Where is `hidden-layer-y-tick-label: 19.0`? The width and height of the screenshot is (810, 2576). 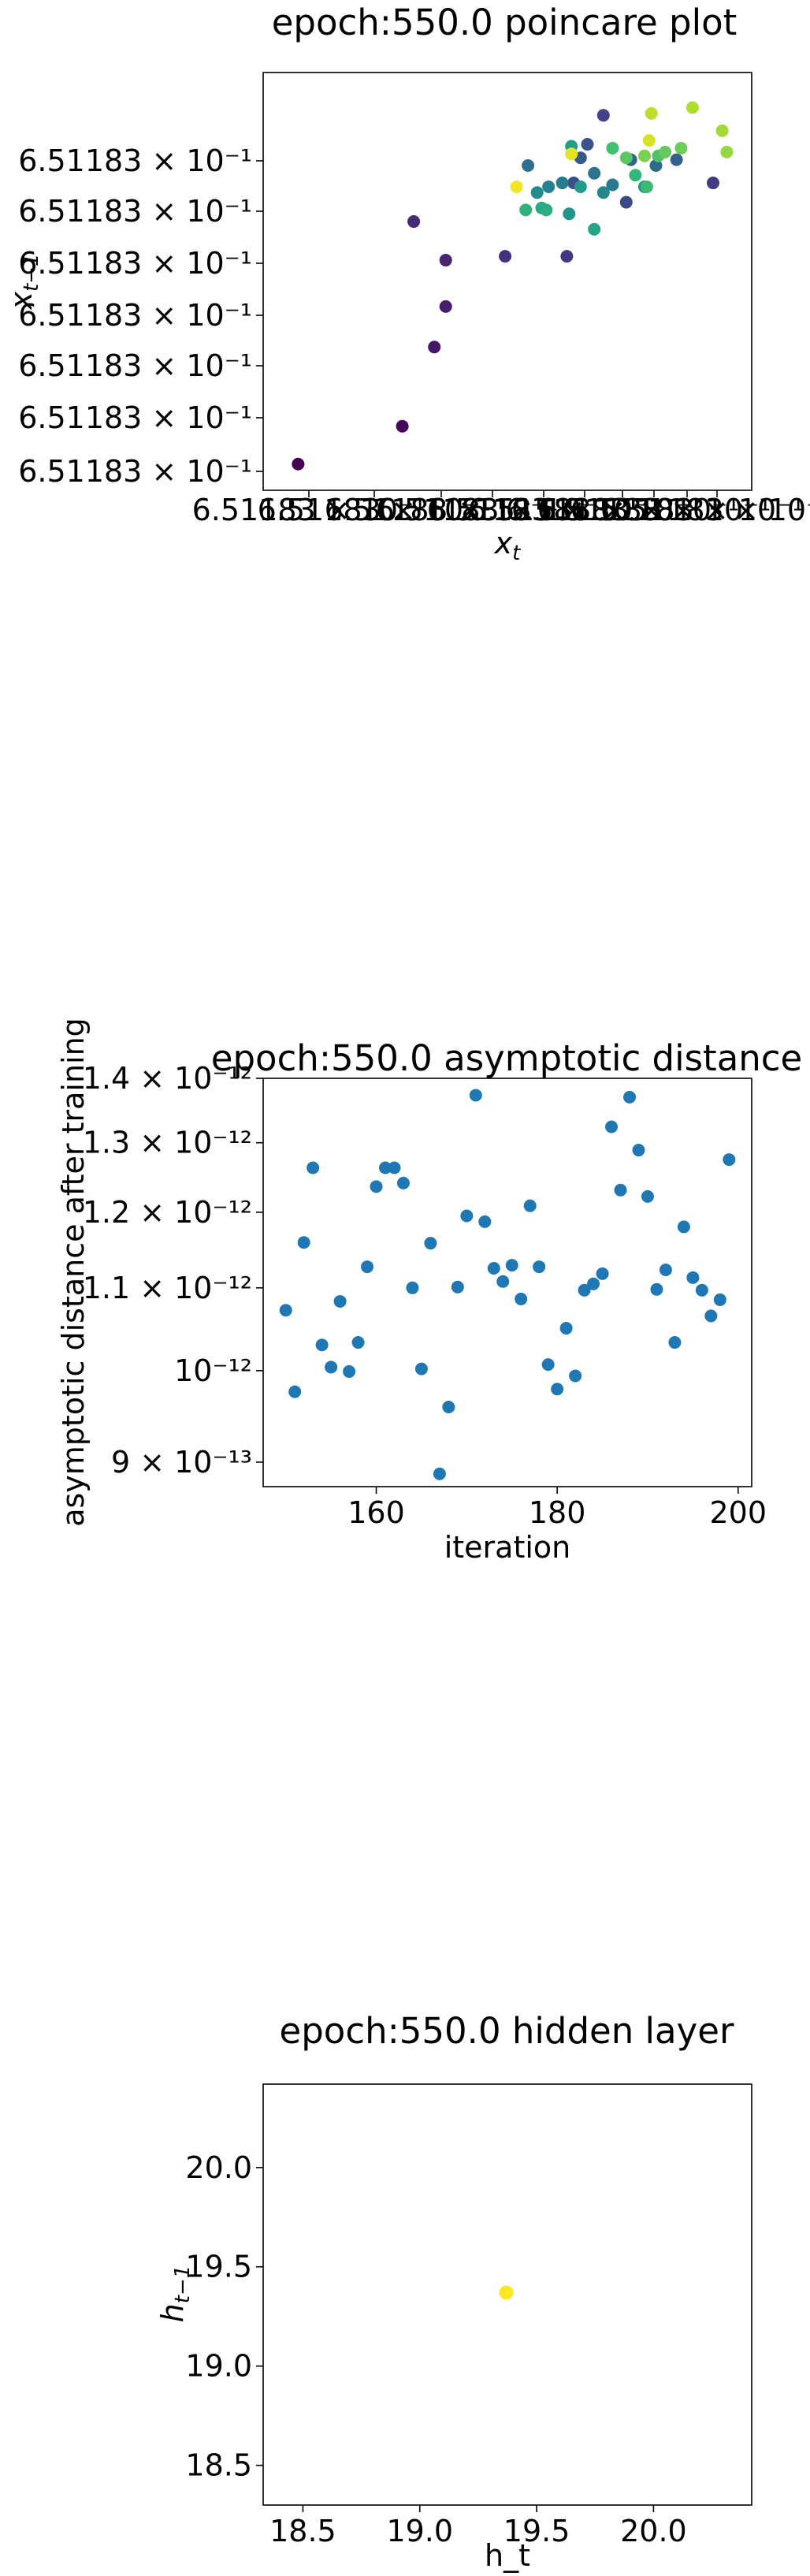 hidden-layer-y-tick-label: 19.0 is located at coordinates (218, 2366).